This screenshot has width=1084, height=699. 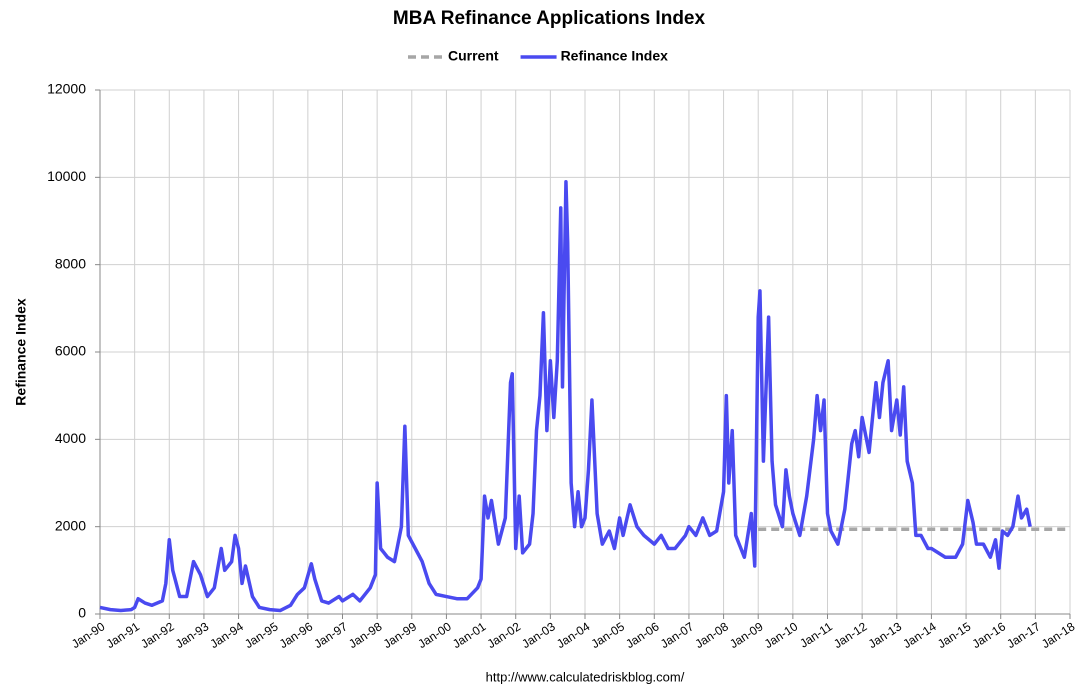 I want to click on x-tick-label: Jan-98, so click(x=365, y=635).